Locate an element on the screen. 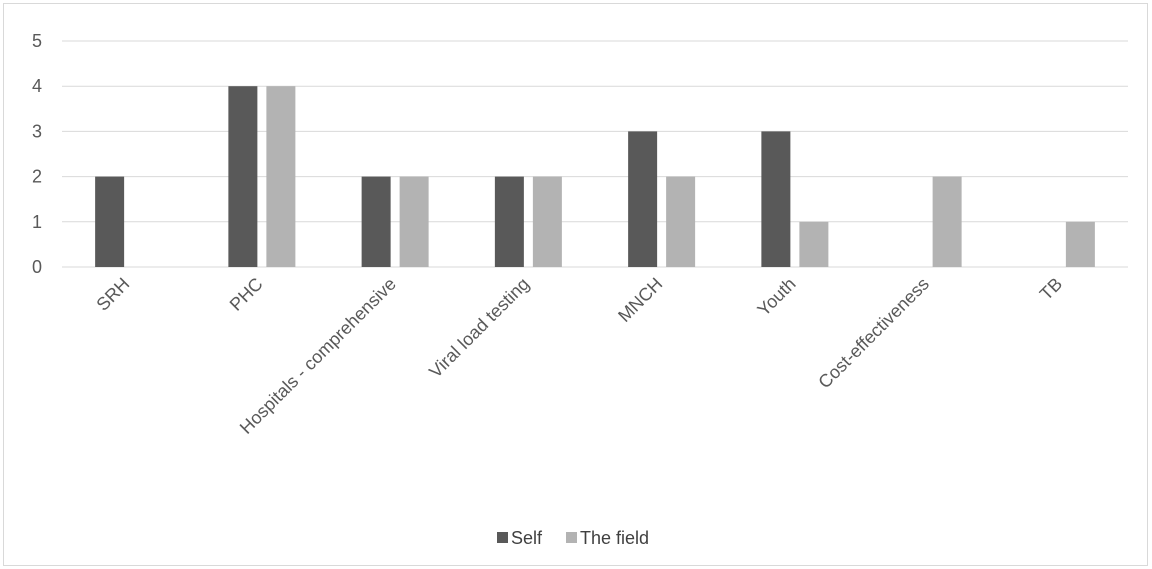  legend: Self The field is located at coordinates (573, 538).